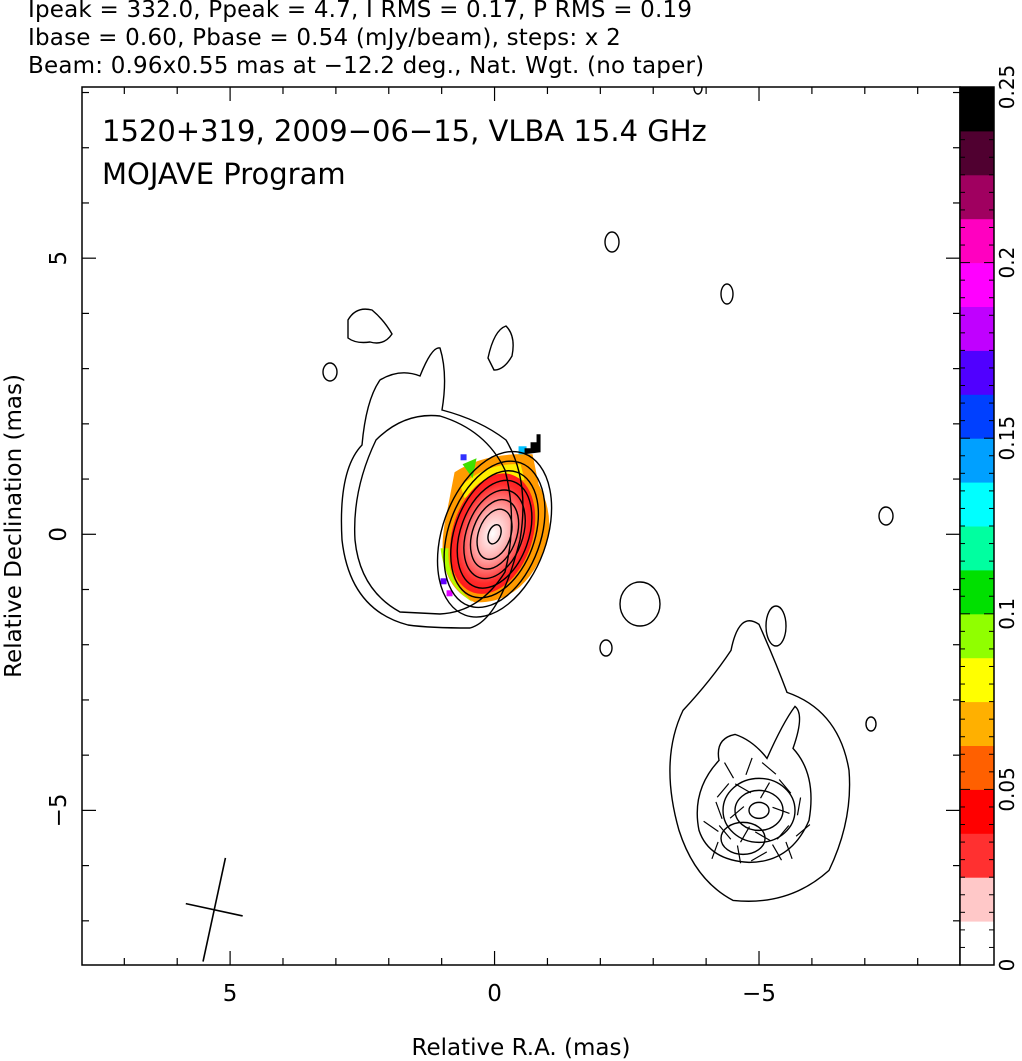 The height and width of the screenshot is (1061, 1022). I want to click on colorbar-tick-label: 0.25, so click(1007, 87).